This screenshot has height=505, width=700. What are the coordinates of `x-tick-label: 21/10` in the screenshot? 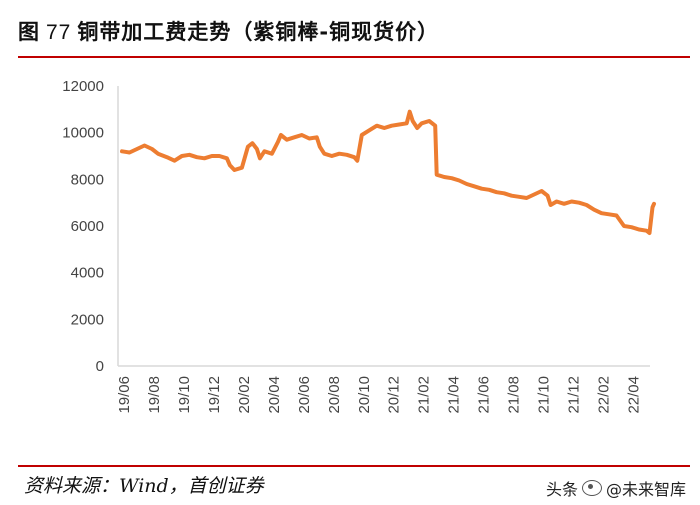 It's located at (544, 395).